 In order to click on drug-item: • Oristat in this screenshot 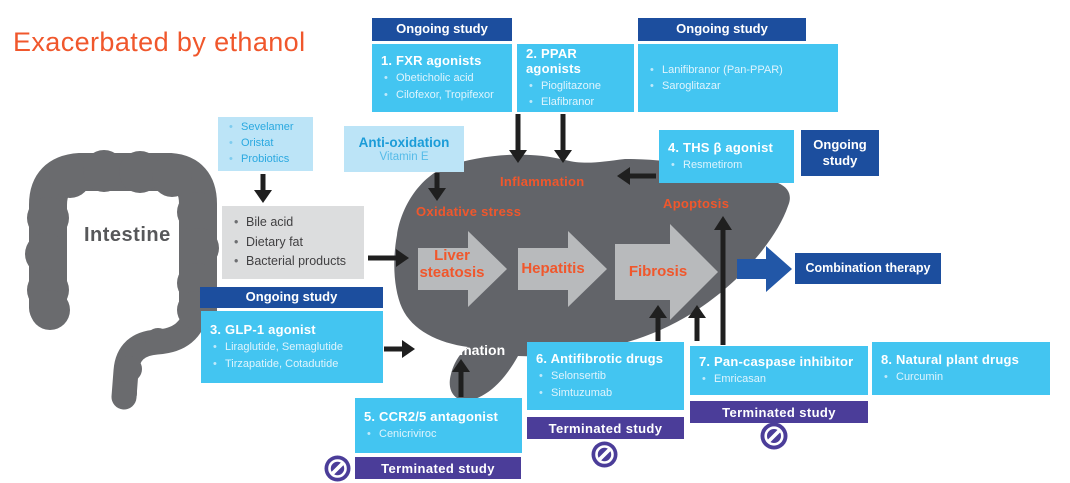, I will do `click(265, 144)`.